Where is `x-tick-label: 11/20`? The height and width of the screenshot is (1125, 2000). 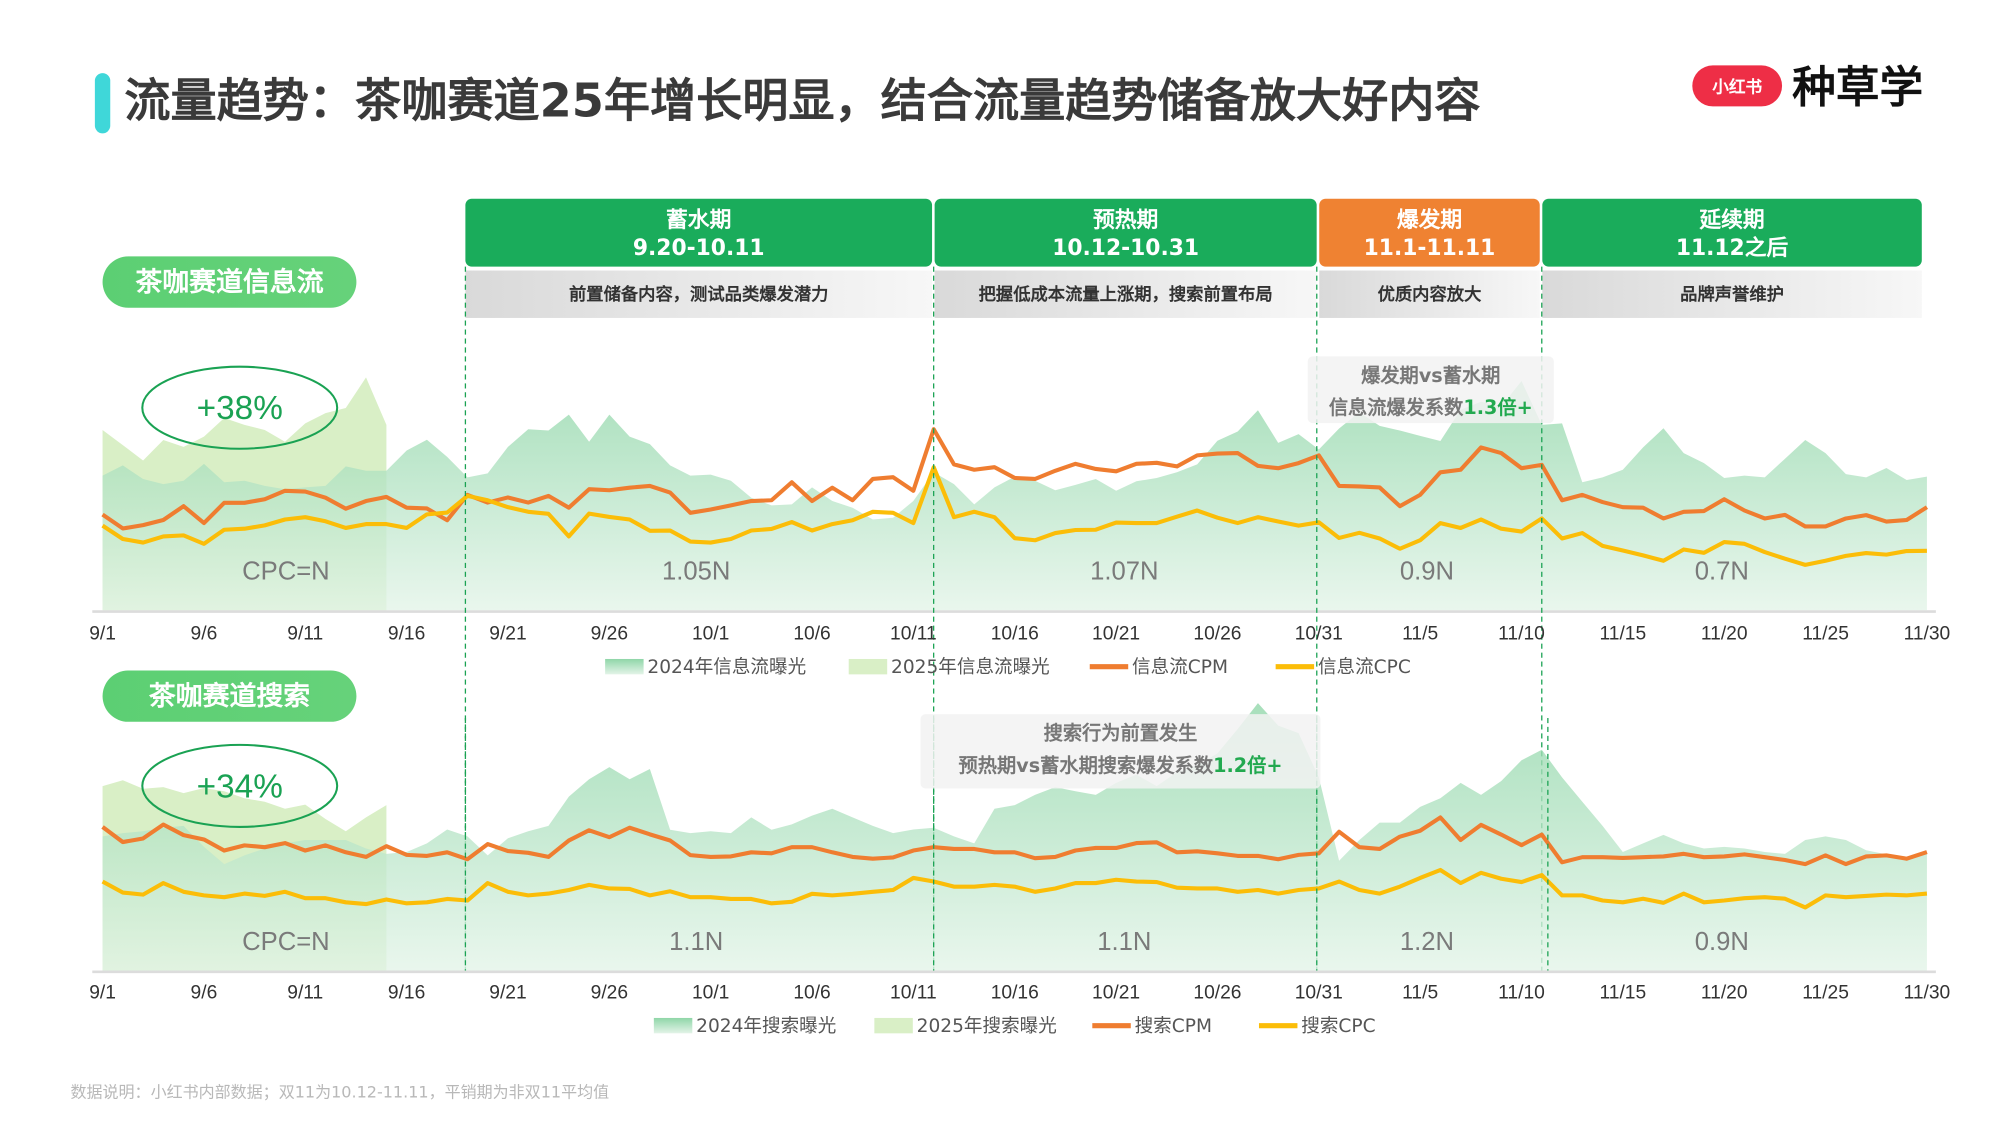
x-tick-label: 11/20 is located at coordinates (1724, 634).